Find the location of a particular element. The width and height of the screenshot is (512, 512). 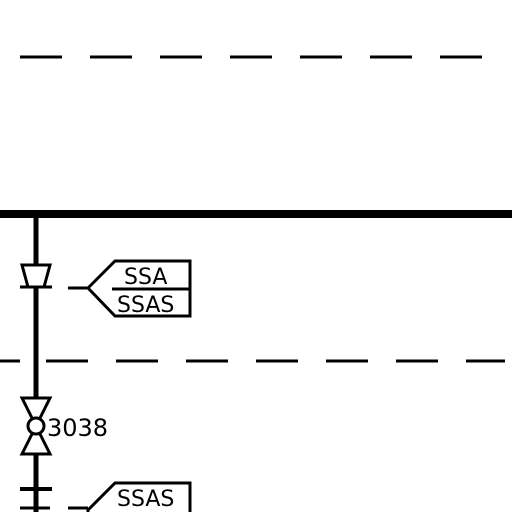

gate-valve-symbol is located at coordinates (36, 426).